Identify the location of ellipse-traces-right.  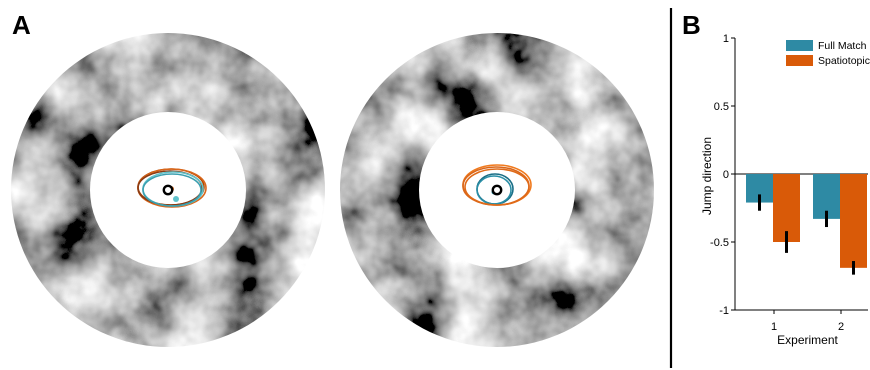
(497, 185).